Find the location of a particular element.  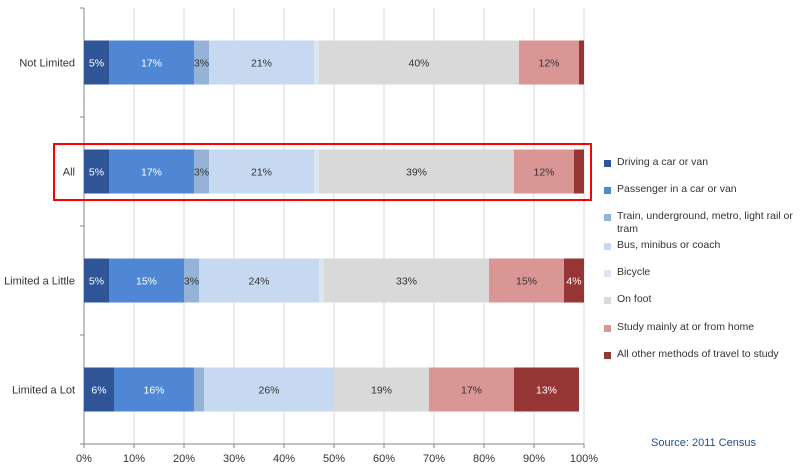

legend-item-driving: Driving a car or van is located at coordinates (700, 162).